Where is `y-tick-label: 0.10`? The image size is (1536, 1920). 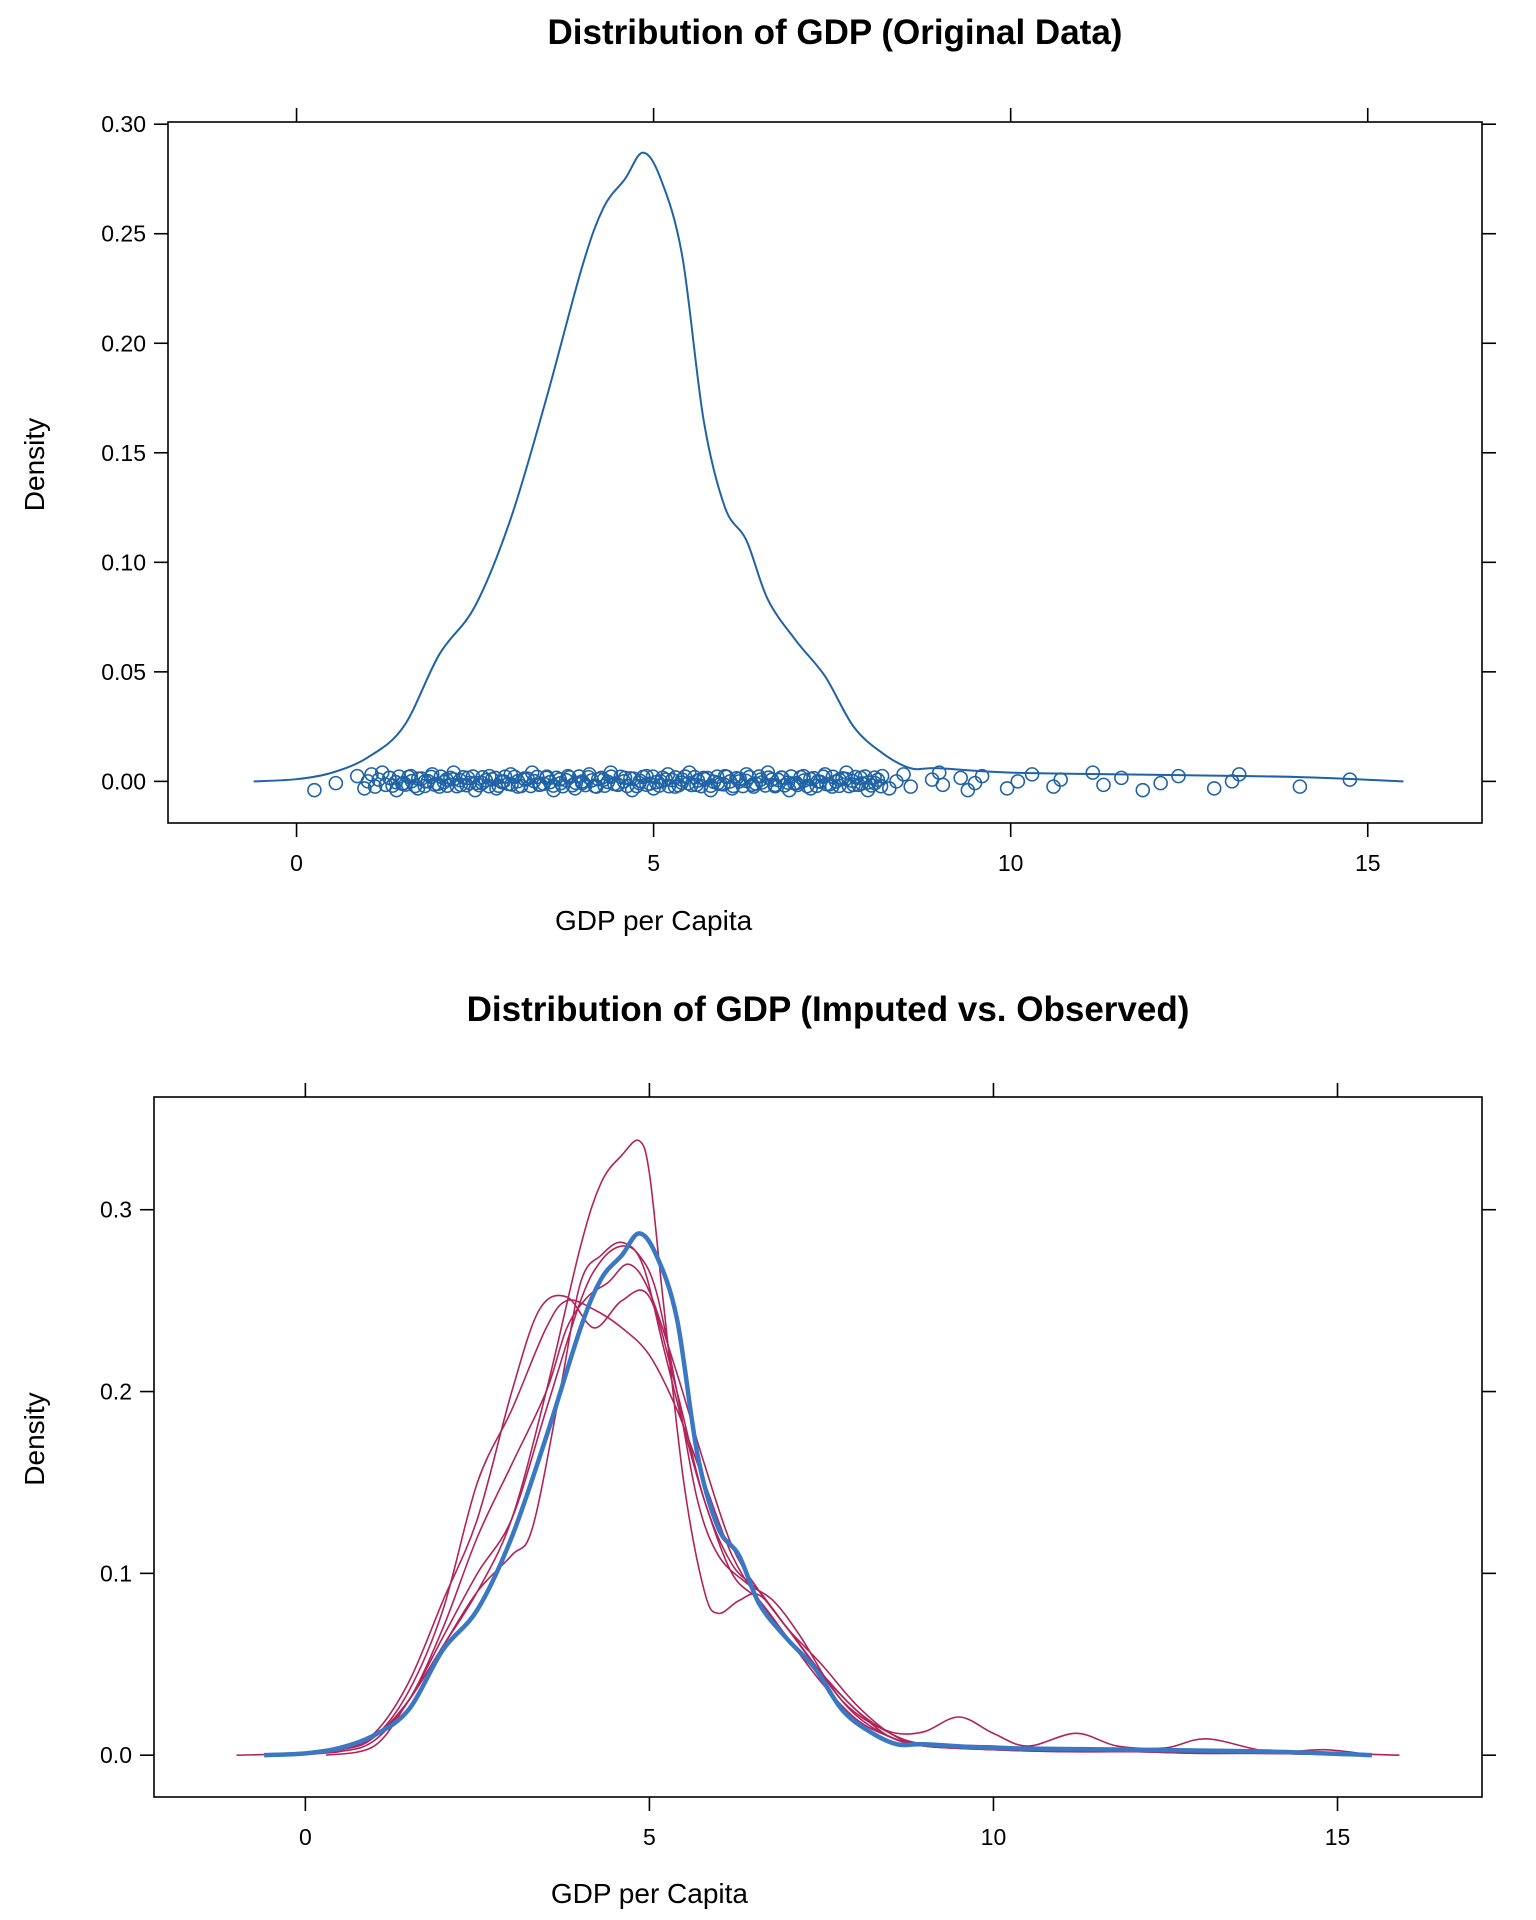 y-tick-label: 0.10 is located at coordinates (123, 562).